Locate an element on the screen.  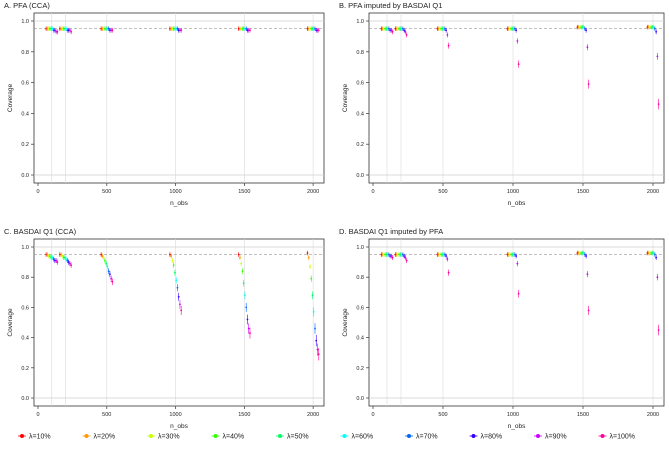
legend-item: λ=40% is located at coordinates (227, 437).